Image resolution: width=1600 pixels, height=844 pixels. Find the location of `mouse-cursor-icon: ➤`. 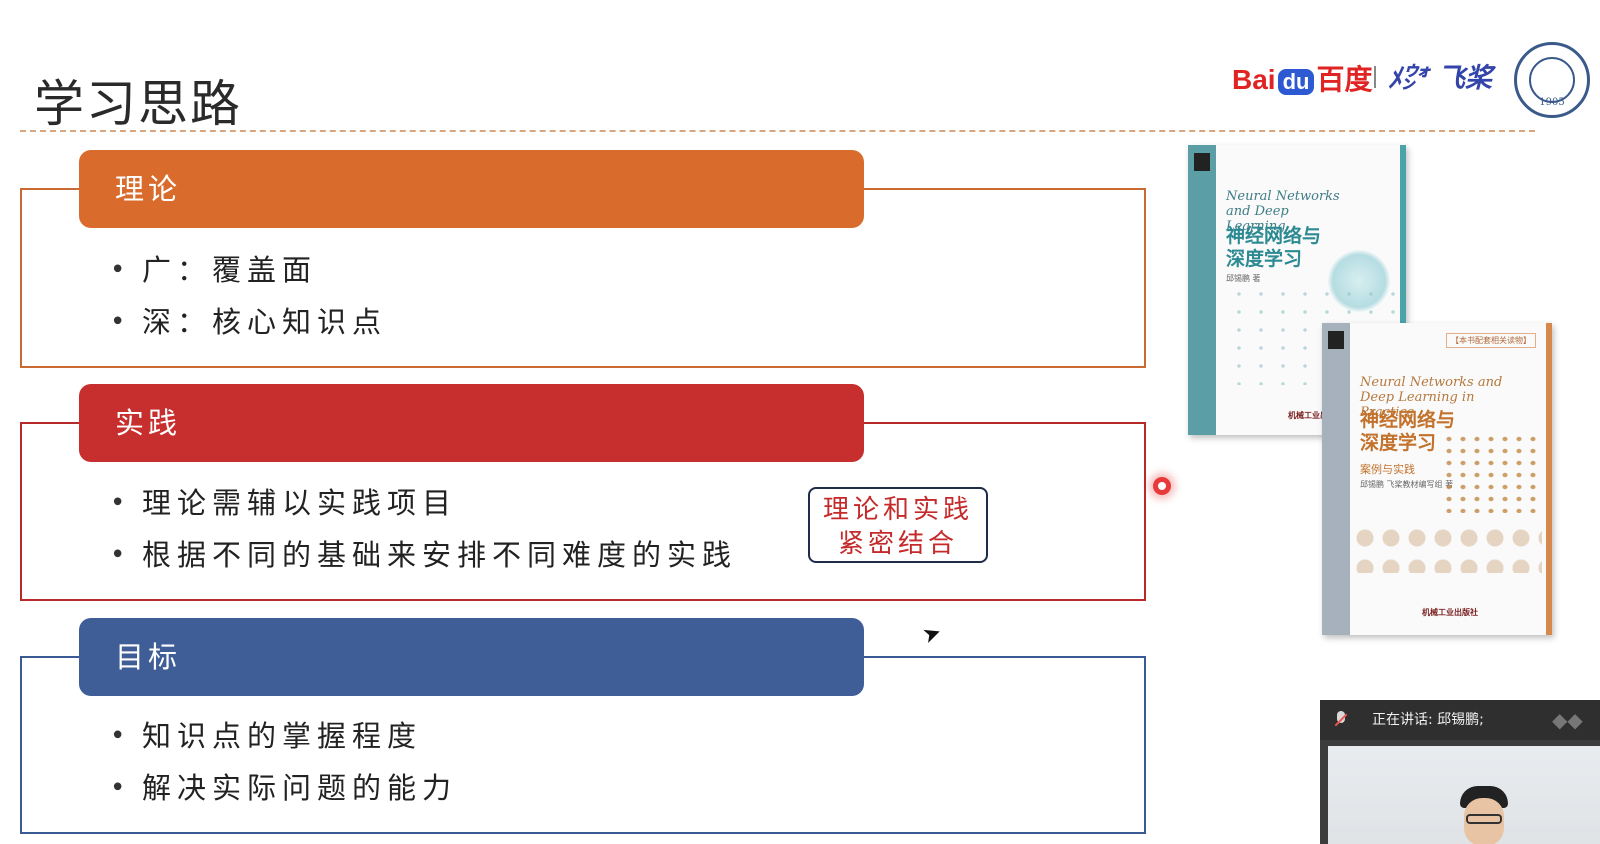

mouse-cursor-icon: ➤ is located at coordinates (932, 634).